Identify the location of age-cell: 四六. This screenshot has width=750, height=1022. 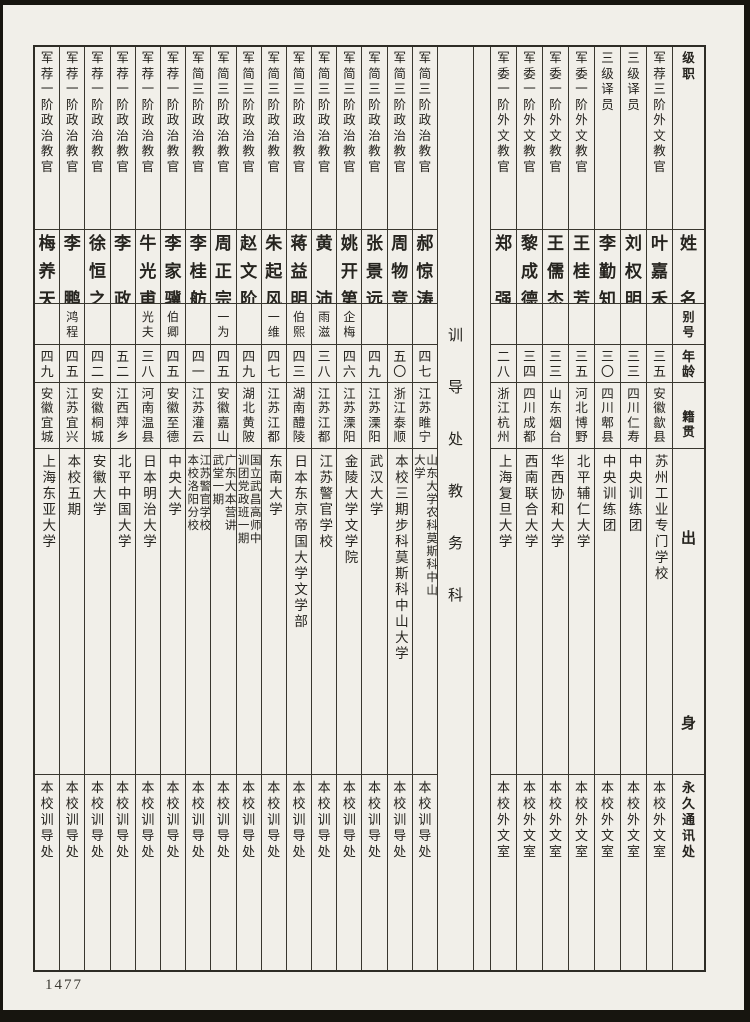
(349, 364).